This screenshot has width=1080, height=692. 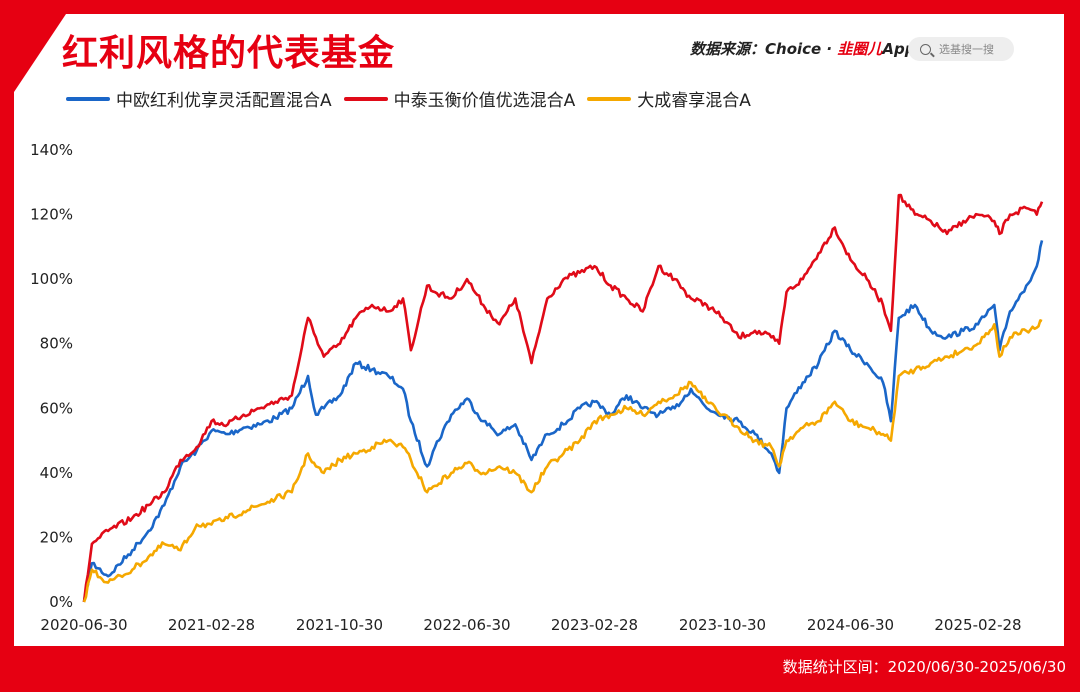 What do you see at coordinates (609, 98) in the screenshot?
I see `legend-swatch-yellow` at bounding box center [609, 98].